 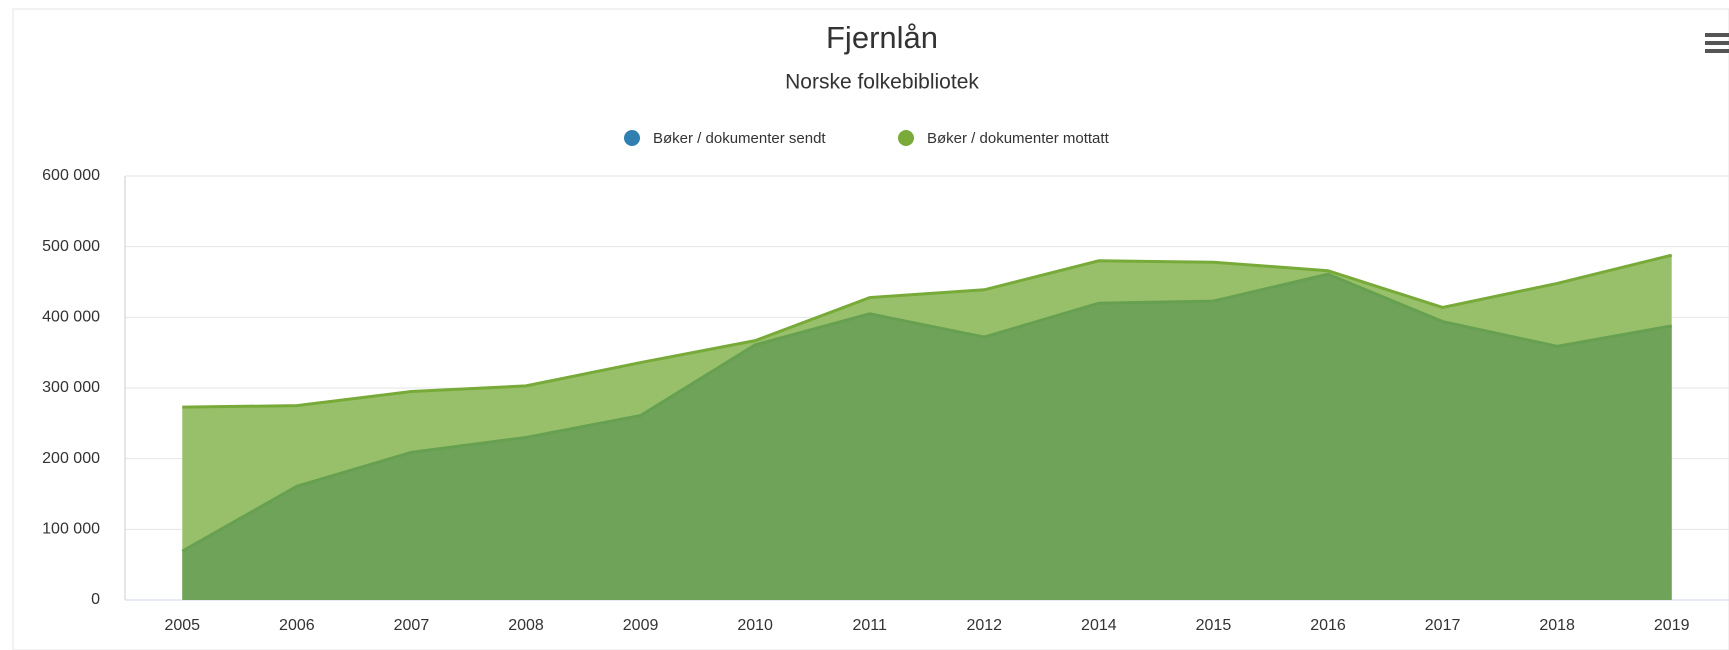 I want to click on chart-title: Fjernlån, so click(x=882, y=37).